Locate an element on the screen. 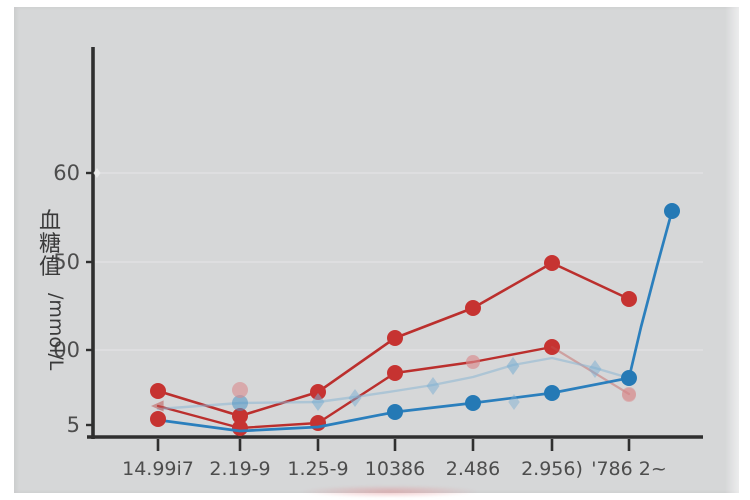 This screenshot has width=750, height=500. y-tick-label: 00 is located at coordinates (66, 350).